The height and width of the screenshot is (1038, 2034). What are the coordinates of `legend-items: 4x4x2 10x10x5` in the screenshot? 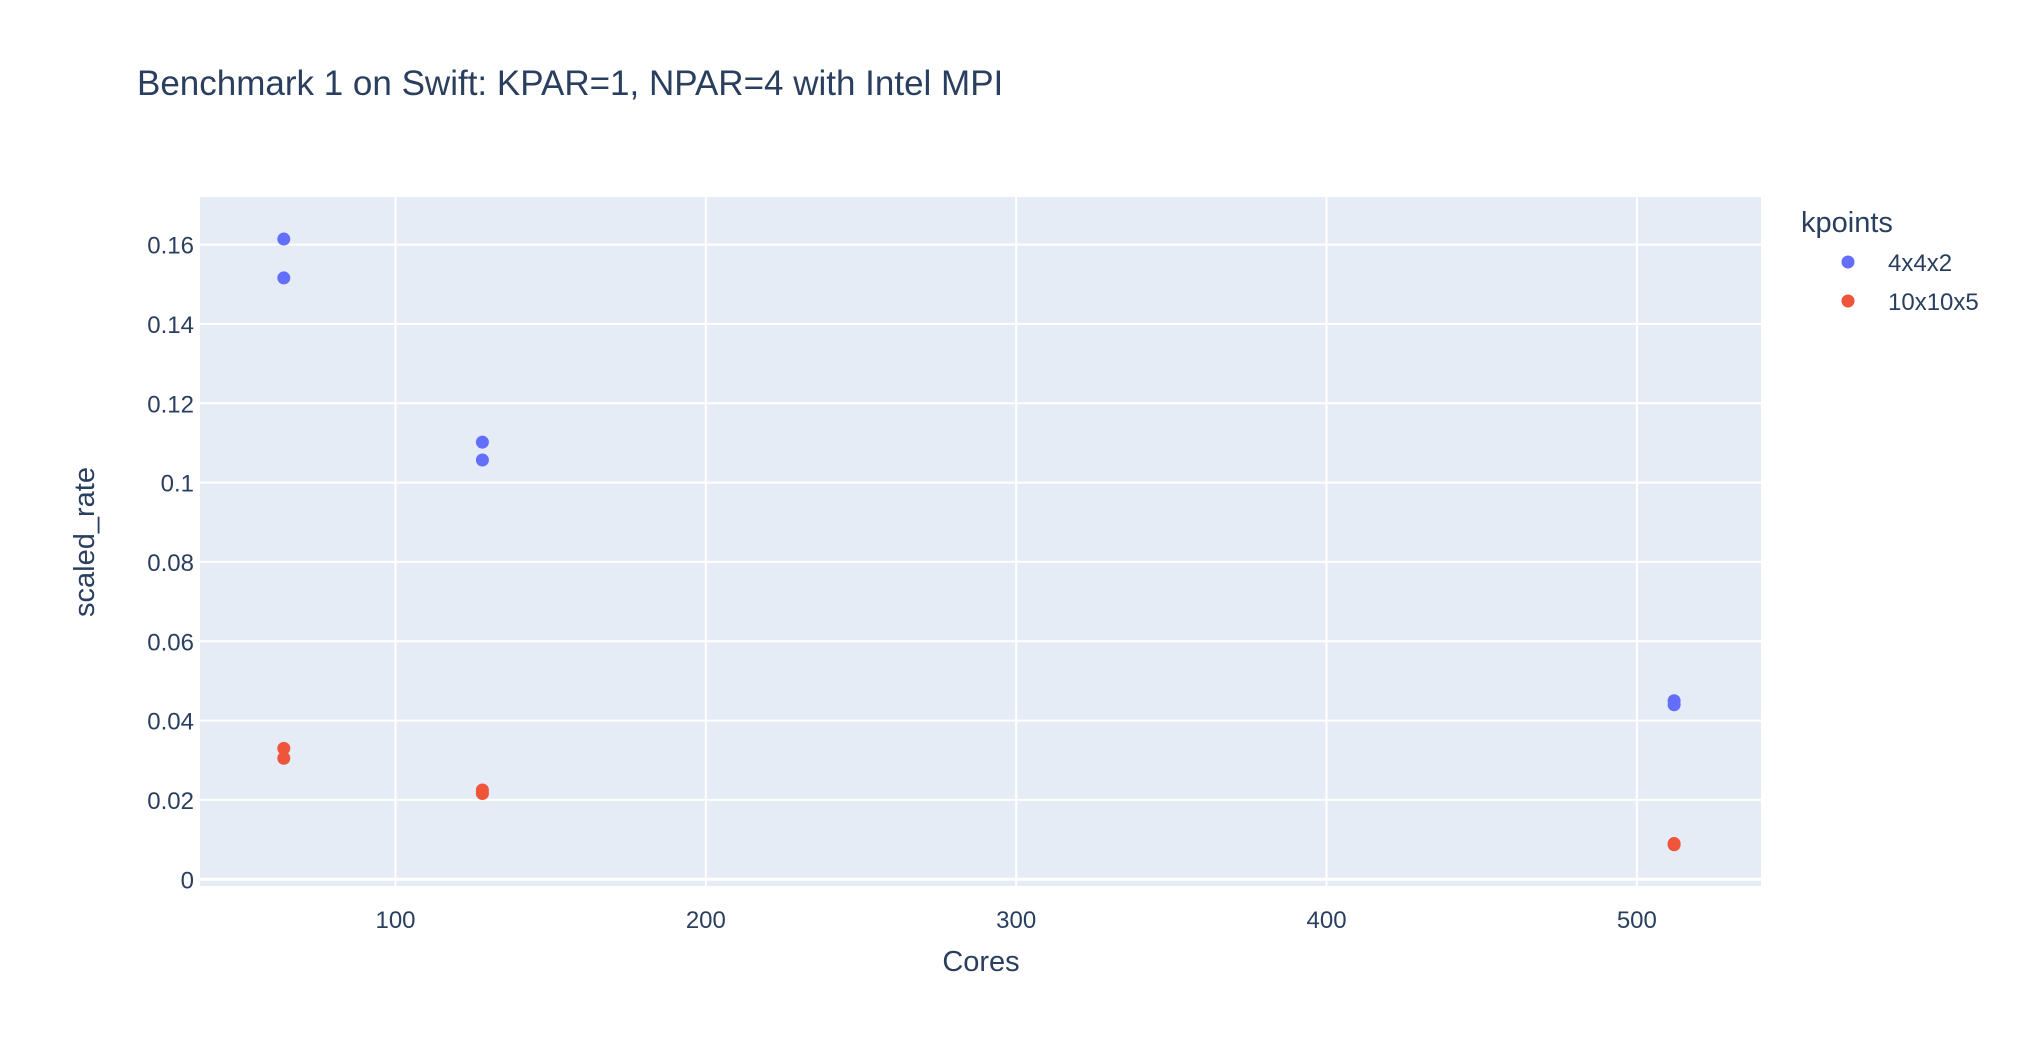 It's located at (1910, 283).